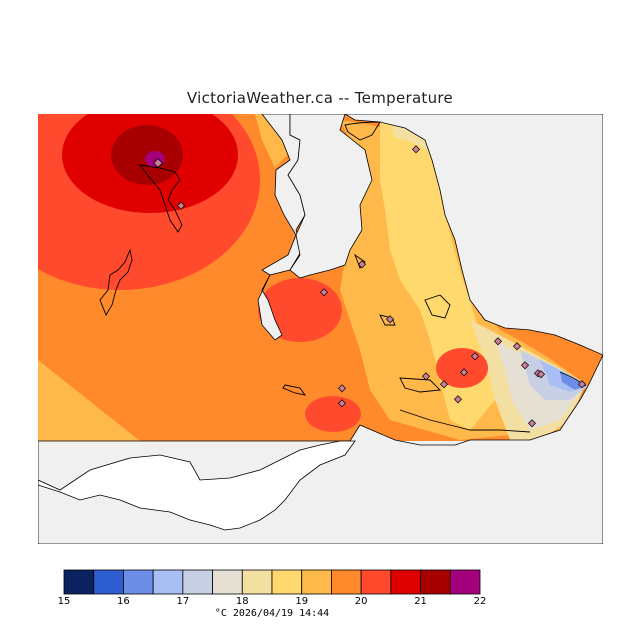  Describe the element at coordinates (242, 601) in the screenshot. I see `scale-tick-label: 18` at that location.